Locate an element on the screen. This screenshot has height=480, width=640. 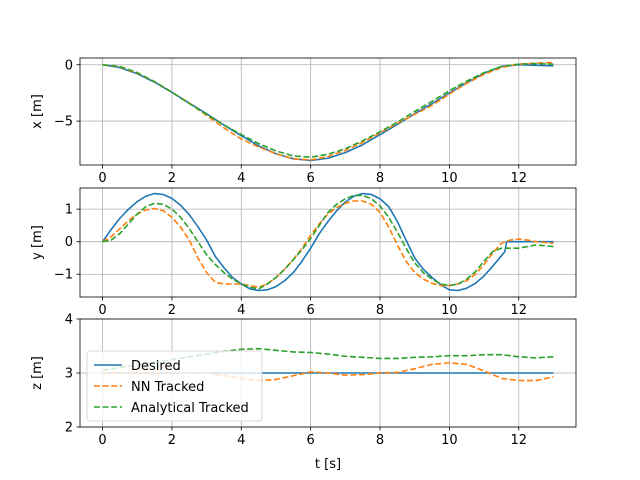
y-axis-label: z [m] is located at coordinates (37, 373).